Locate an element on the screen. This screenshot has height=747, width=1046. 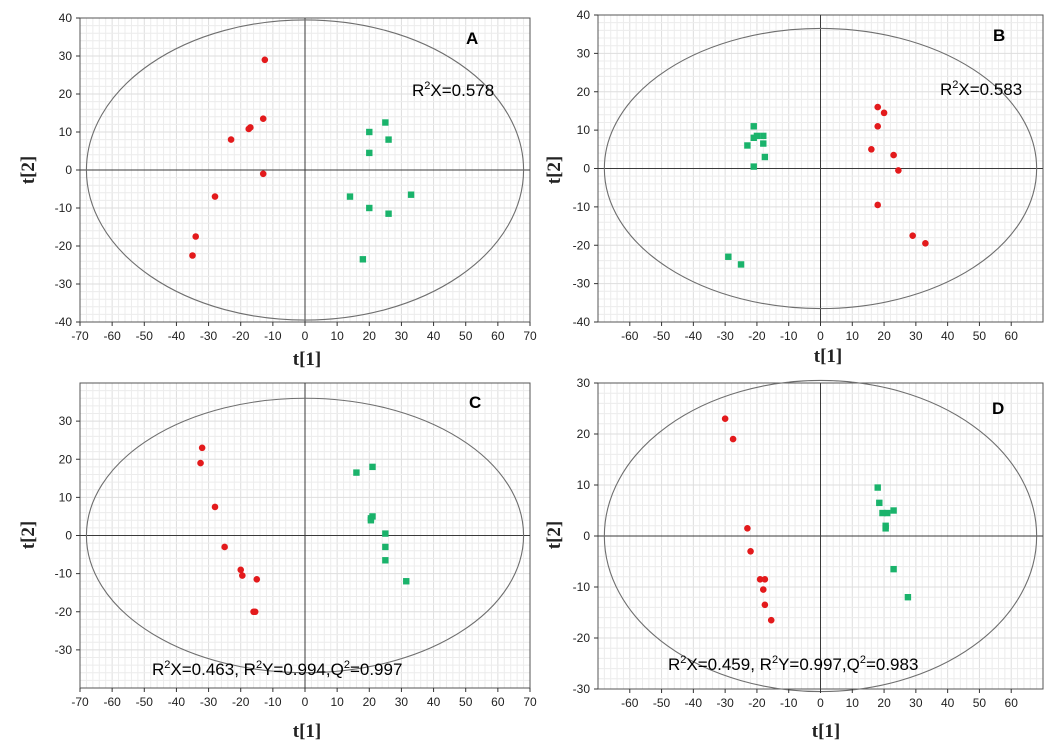
x-tick-label: 70 is located at coordinates (530, 336).